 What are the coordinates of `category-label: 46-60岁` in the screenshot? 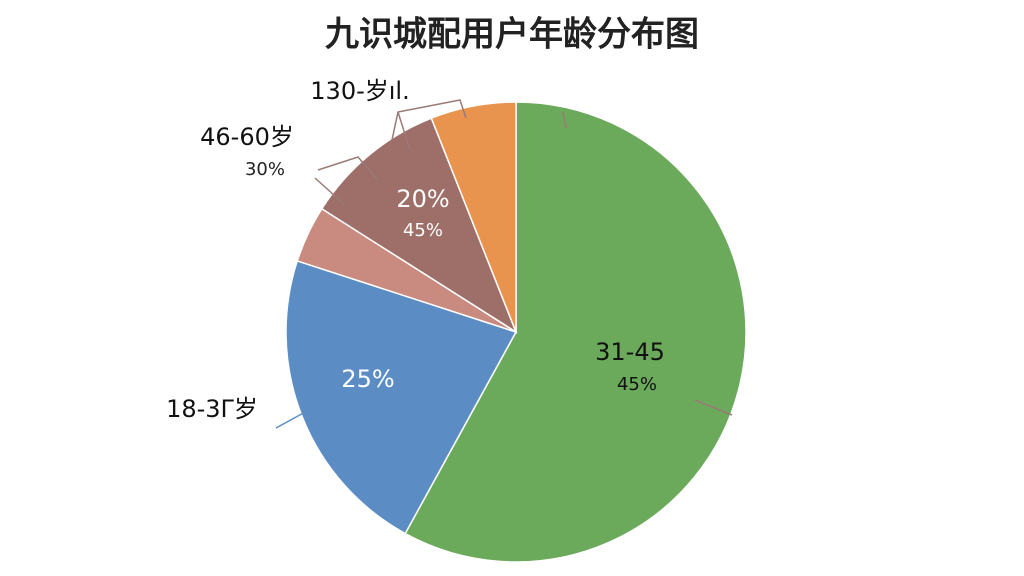 It's located at (247, 137).